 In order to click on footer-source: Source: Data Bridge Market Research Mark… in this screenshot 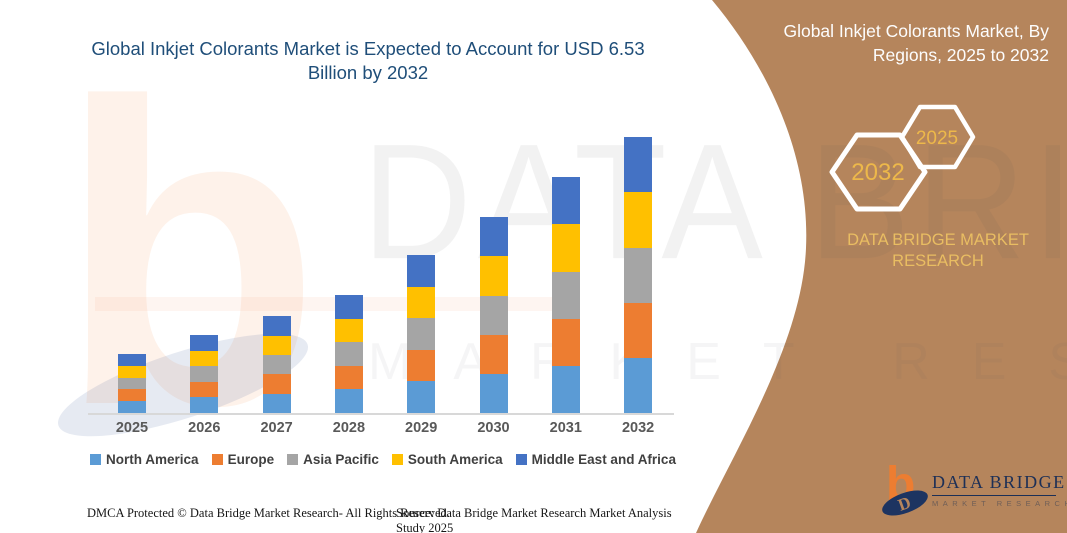, I will do `click(534, 519)`.